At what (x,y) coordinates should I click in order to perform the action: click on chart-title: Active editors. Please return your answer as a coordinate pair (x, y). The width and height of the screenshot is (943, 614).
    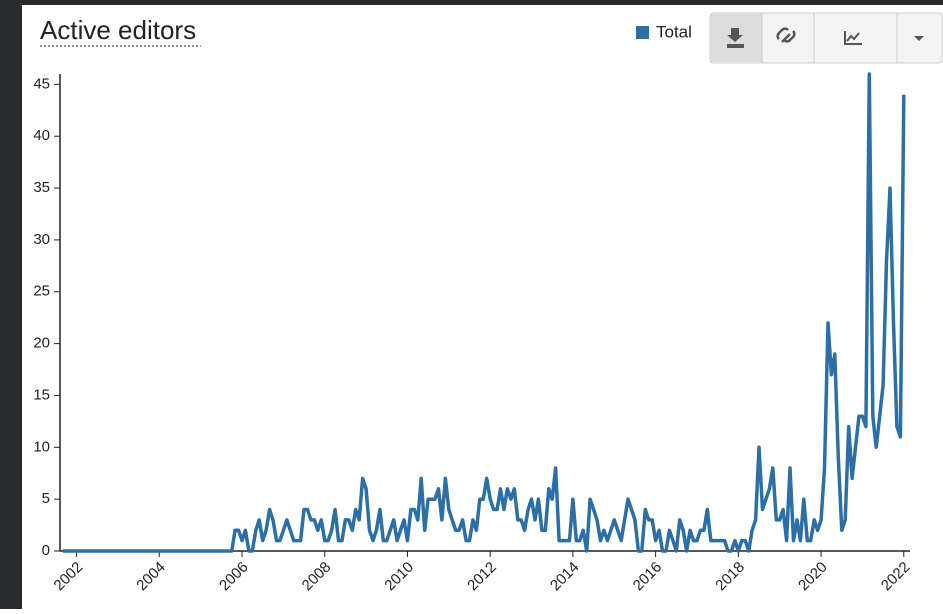
    Looking at the image, I should click on (118, 30).